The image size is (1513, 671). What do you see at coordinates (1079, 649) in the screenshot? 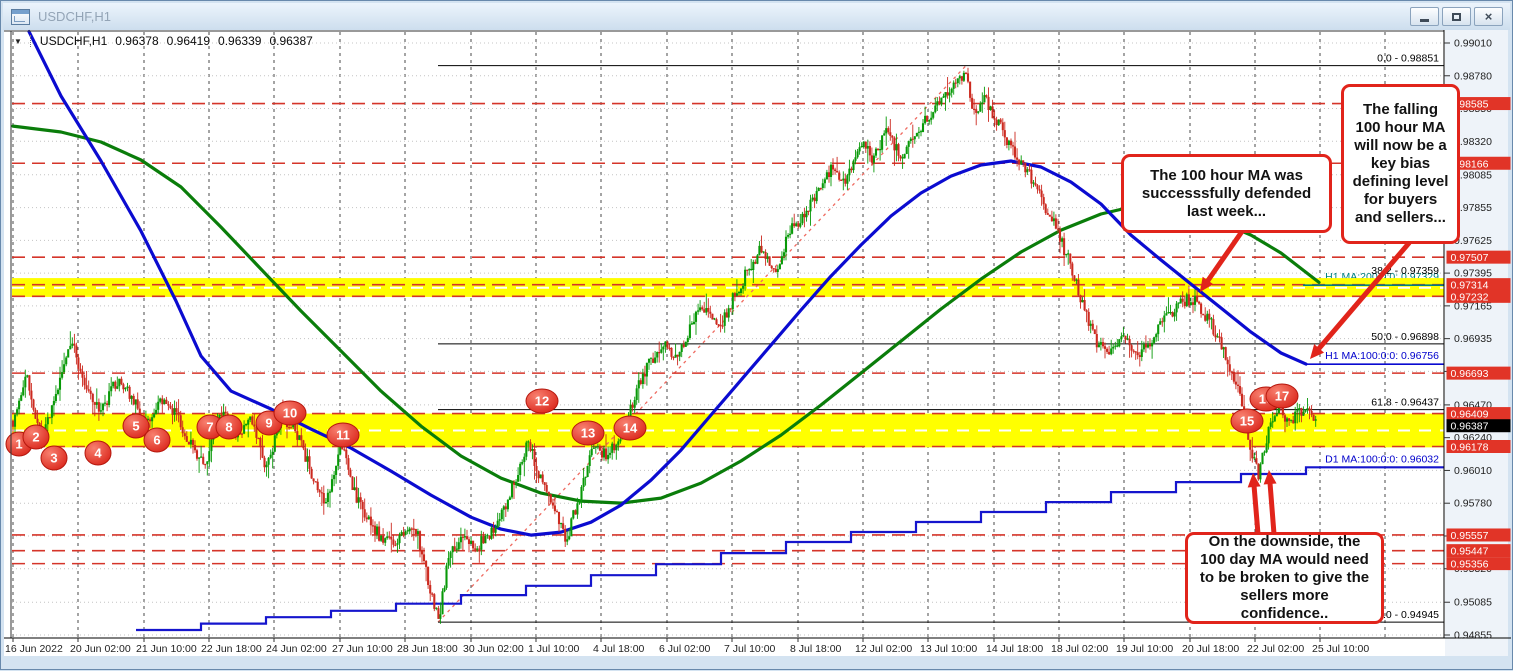
I see `svg-text: 18 Jul 02:00` at bounding box center [1079, 649].